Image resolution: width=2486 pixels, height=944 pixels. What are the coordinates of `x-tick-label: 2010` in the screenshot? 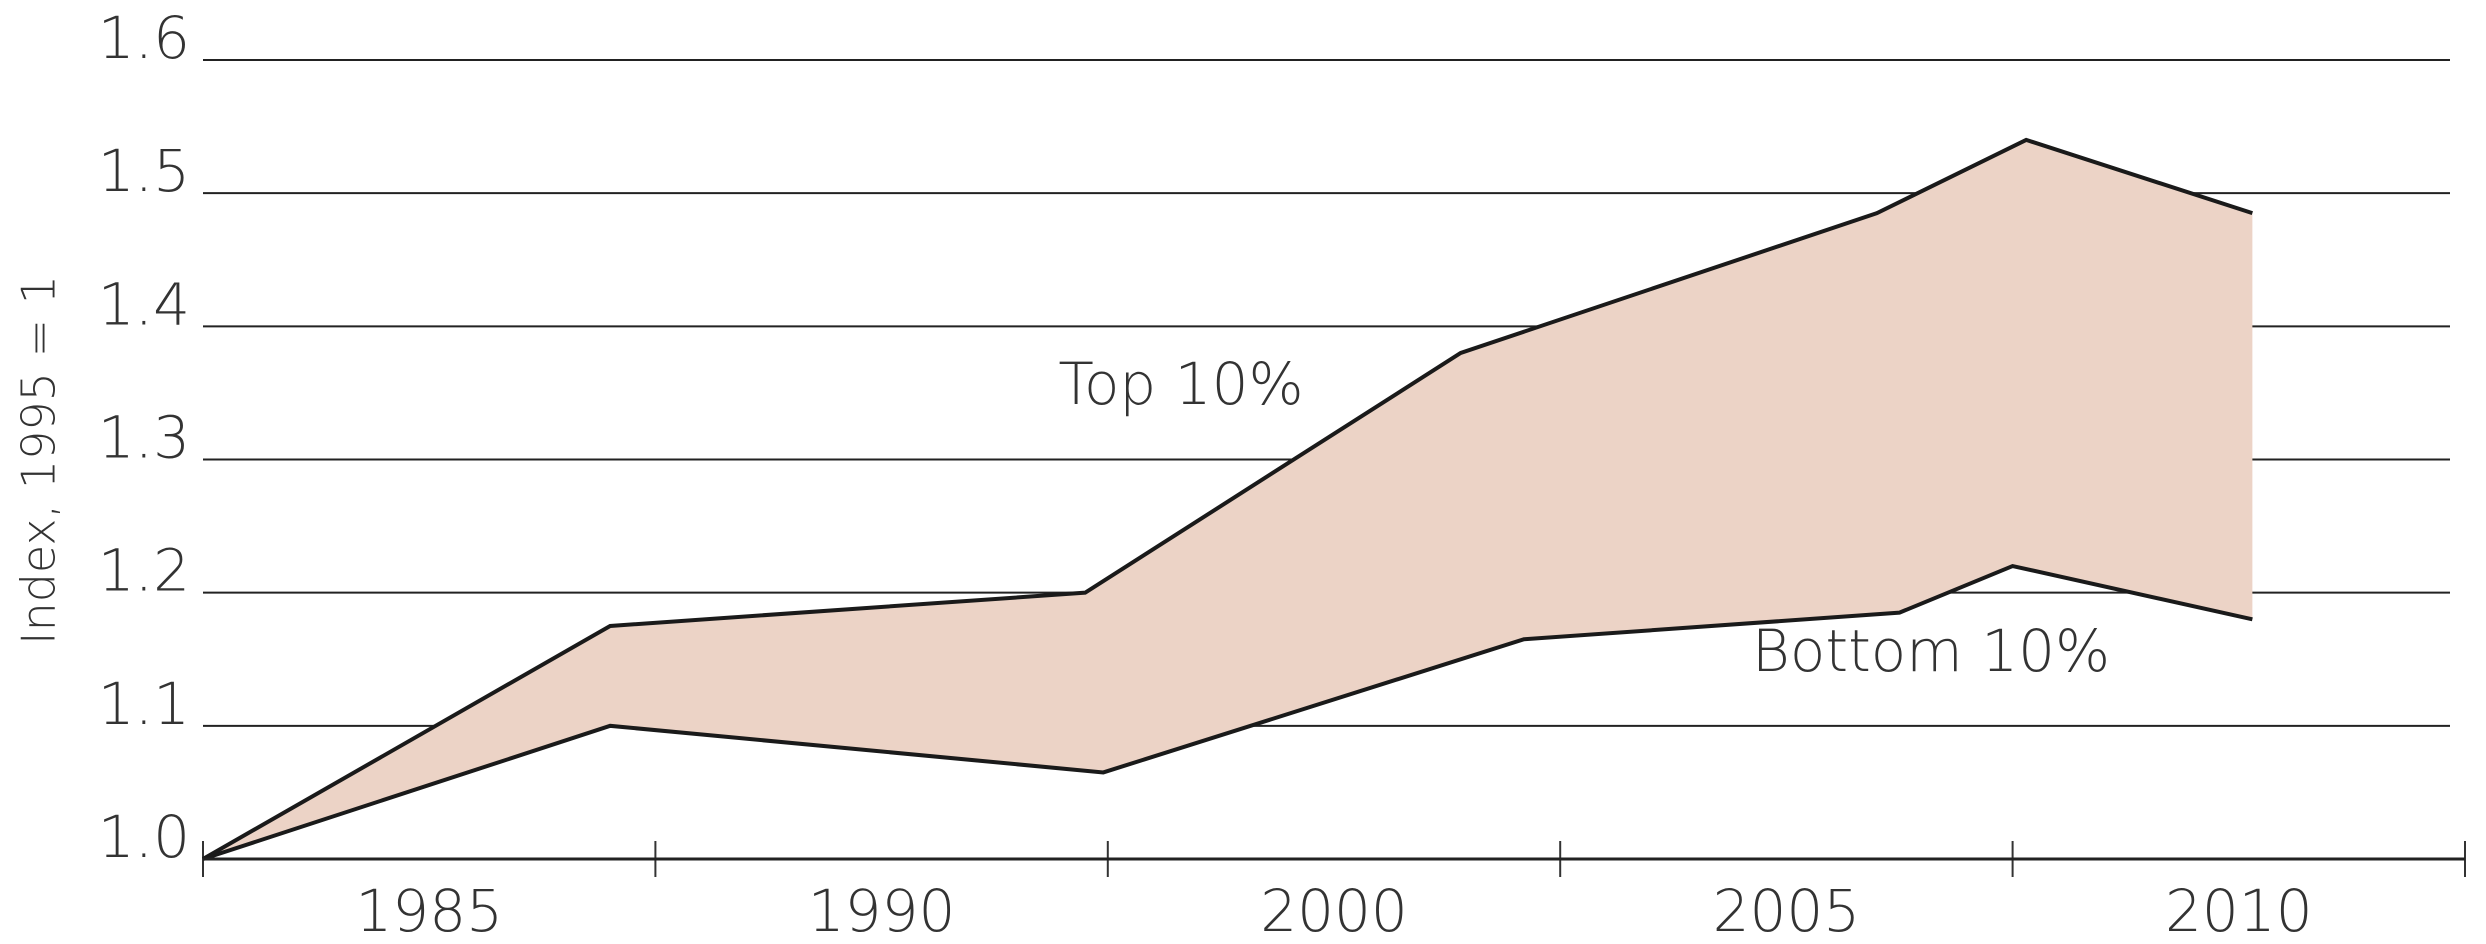 It's located at (2239, 910).